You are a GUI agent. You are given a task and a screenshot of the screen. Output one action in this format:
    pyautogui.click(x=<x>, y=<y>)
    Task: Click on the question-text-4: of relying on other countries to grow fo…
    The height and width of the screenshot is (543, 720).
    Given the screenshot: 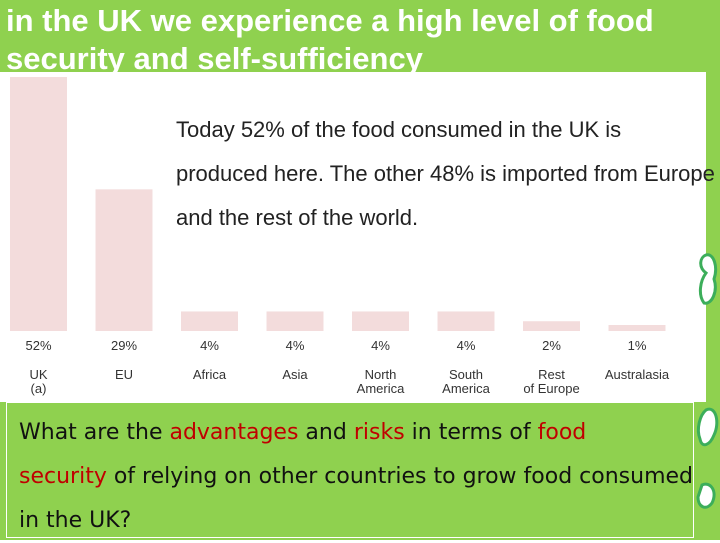 What is the action you would take?
    pyautogui.click(x=356, y=498)
    